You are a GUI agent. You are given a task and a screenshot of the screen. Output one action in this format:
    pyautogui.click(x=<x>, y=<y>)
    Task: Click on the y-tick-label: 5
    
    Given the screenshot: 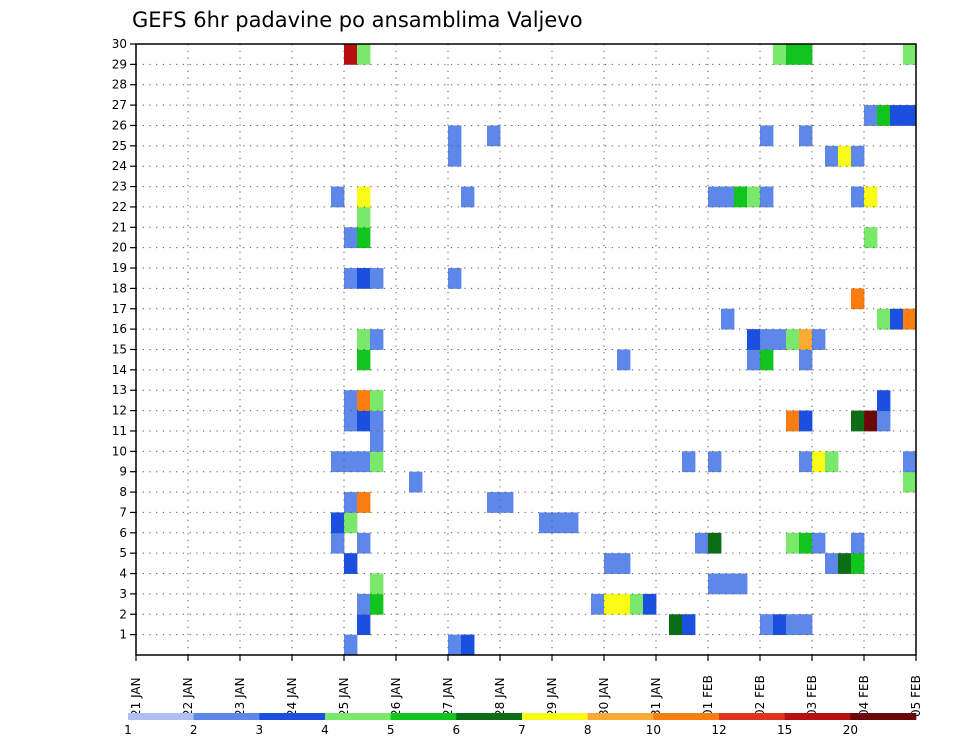 What is the action you would take?
    pyautogui.click(x=123, y=553)
    